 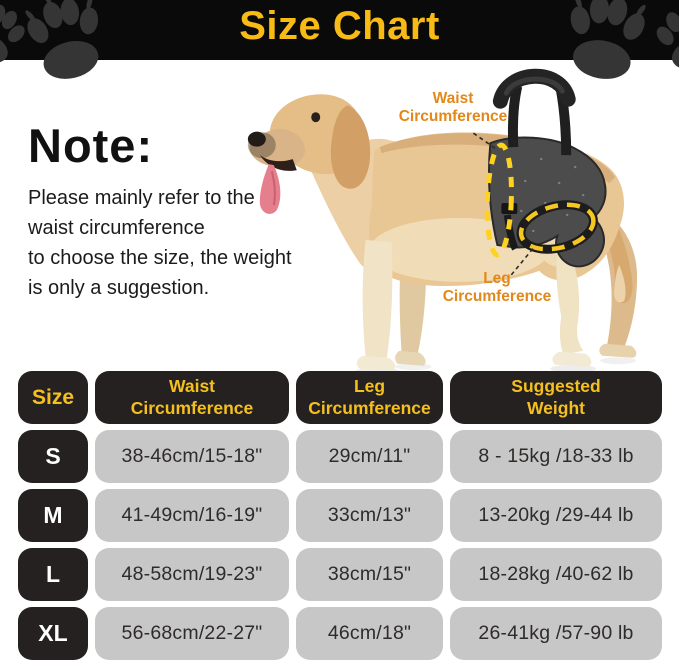 I want to click on size-label-s: S, so click(x=53, y=456).